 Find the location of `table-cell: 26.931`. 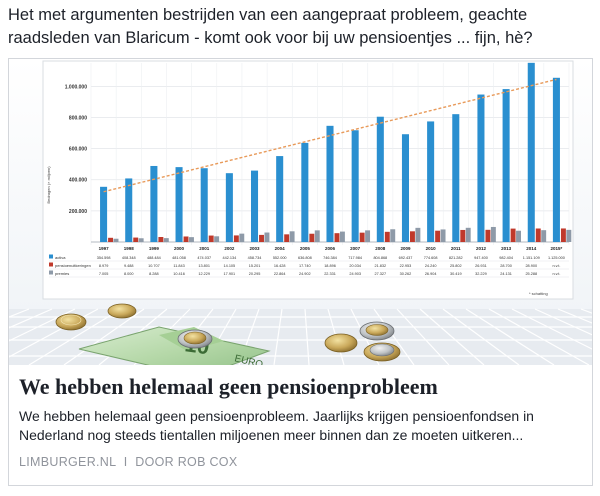

table-cell: 26.931 is located at coordinates (481, 266).